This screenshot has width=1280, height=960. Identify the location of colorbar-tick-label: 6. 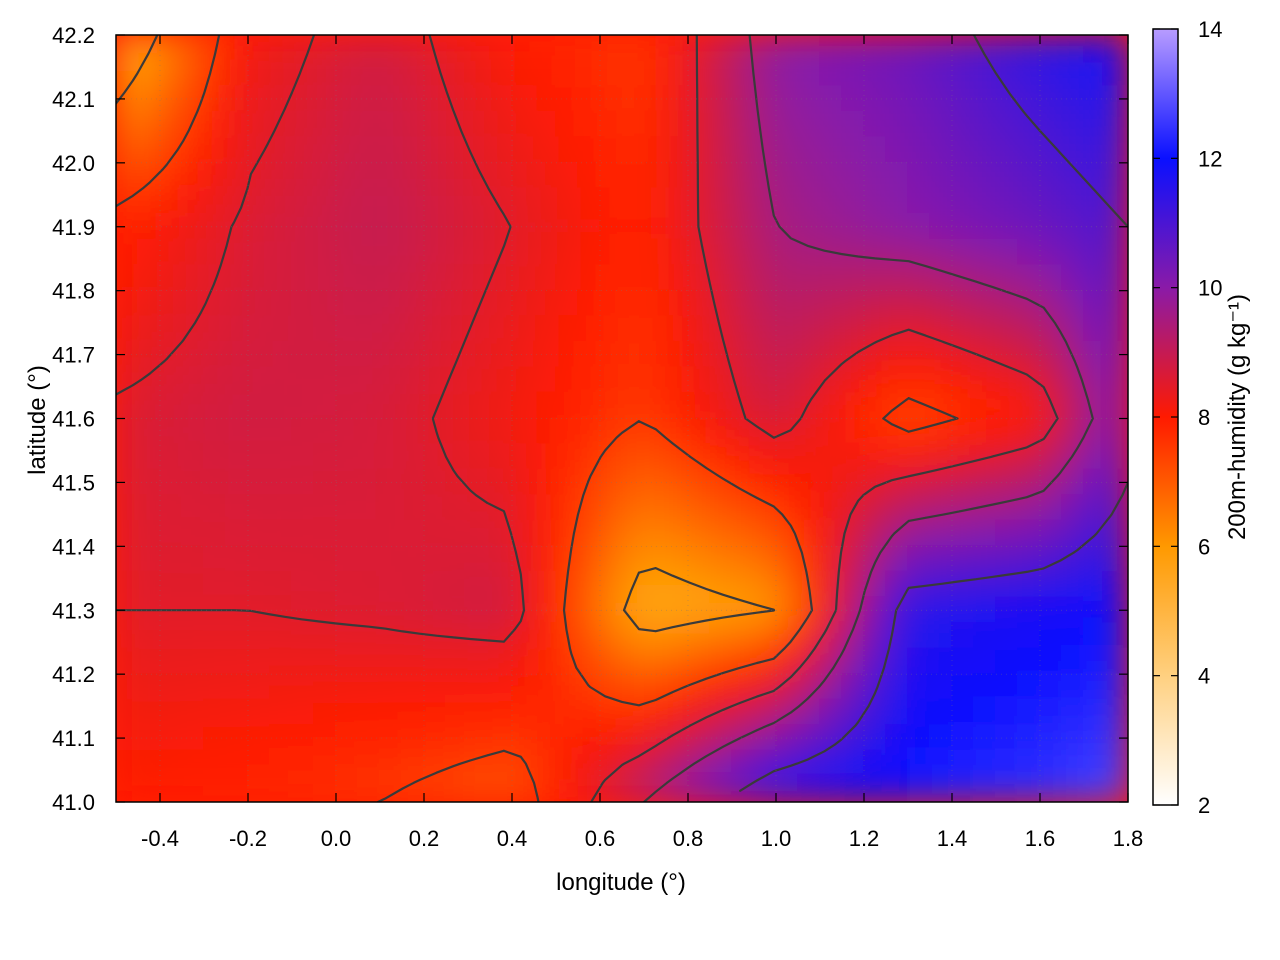
(1204, 546).